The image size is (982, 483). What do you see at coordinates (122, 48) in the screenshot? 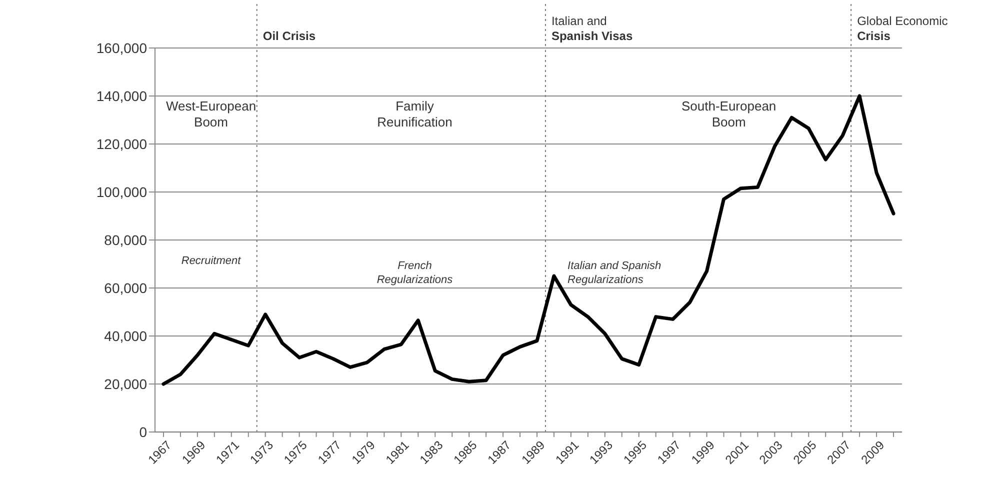
I see `y-tick-label: 160,000` at bounding box center [122, 48].